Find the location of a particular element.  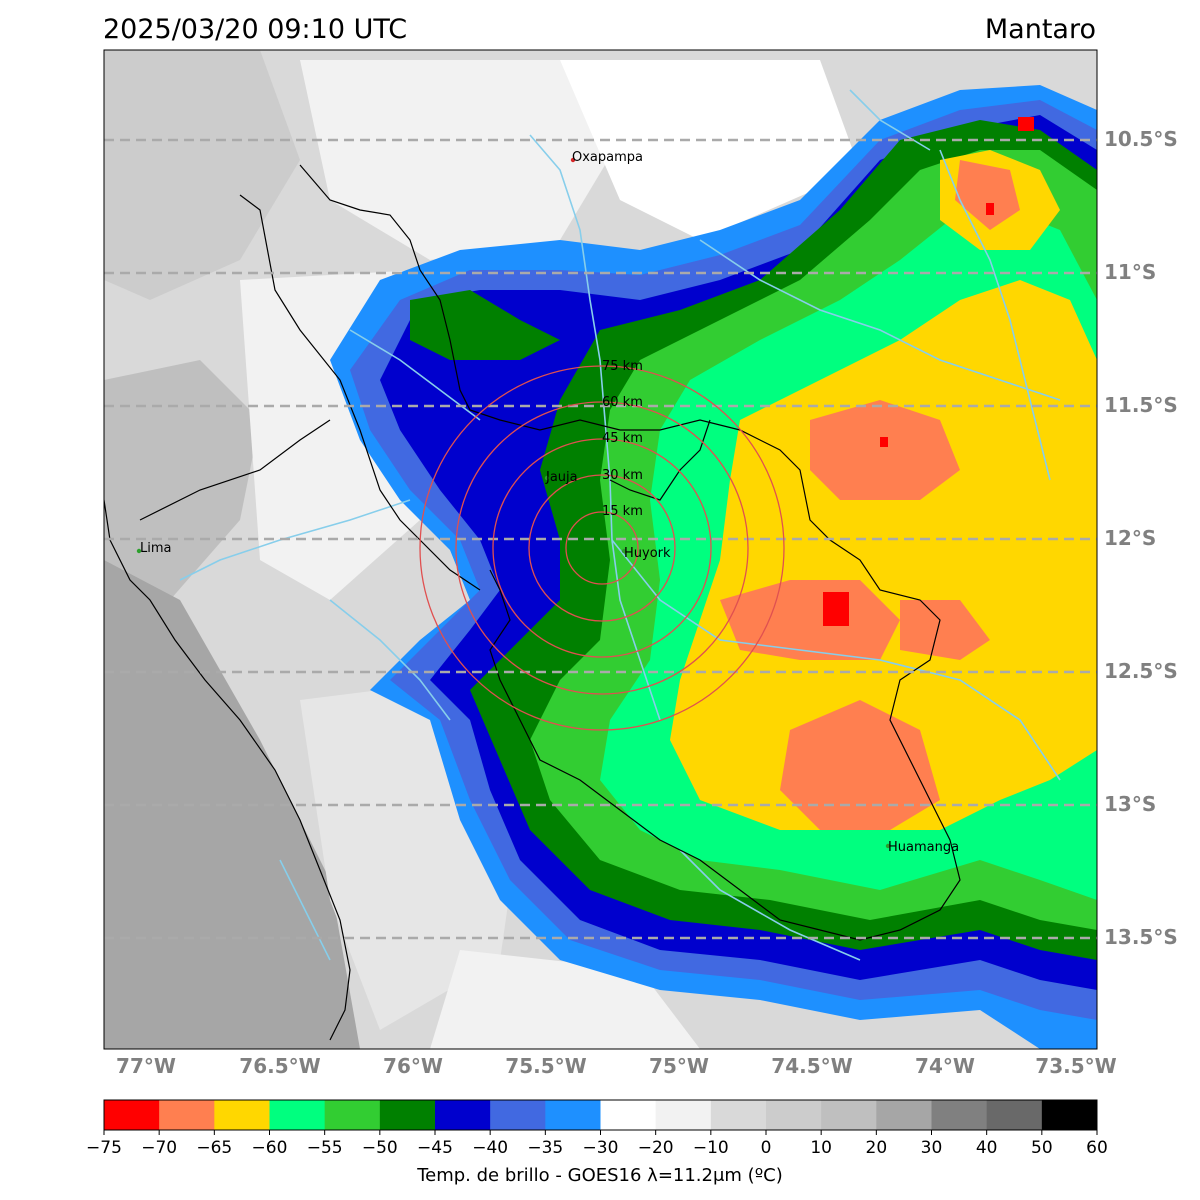

ring-label-60km: 60 km is located at coordinates (622, 402).